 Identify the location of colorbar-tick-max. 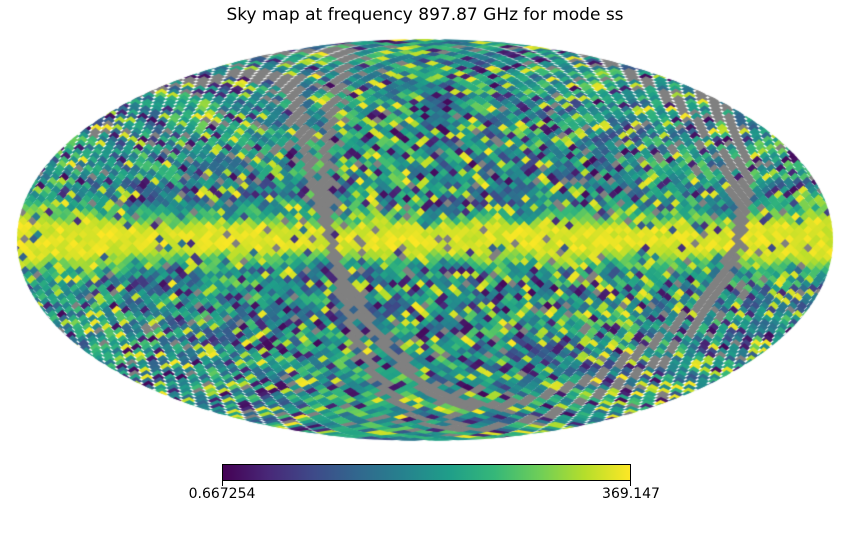
(630, 483).